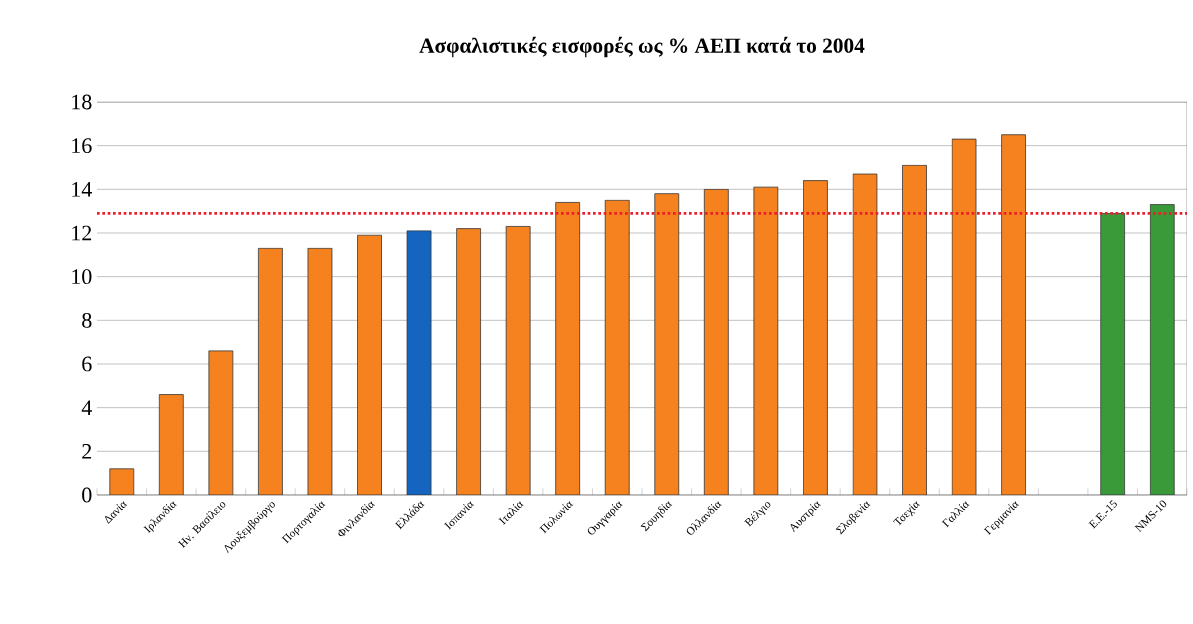 The height and width of the screenshot is (624, 1193). Describe the element at coordinates (82, 277) in the screenshot. I see `y-tick-label: 10` at that location.